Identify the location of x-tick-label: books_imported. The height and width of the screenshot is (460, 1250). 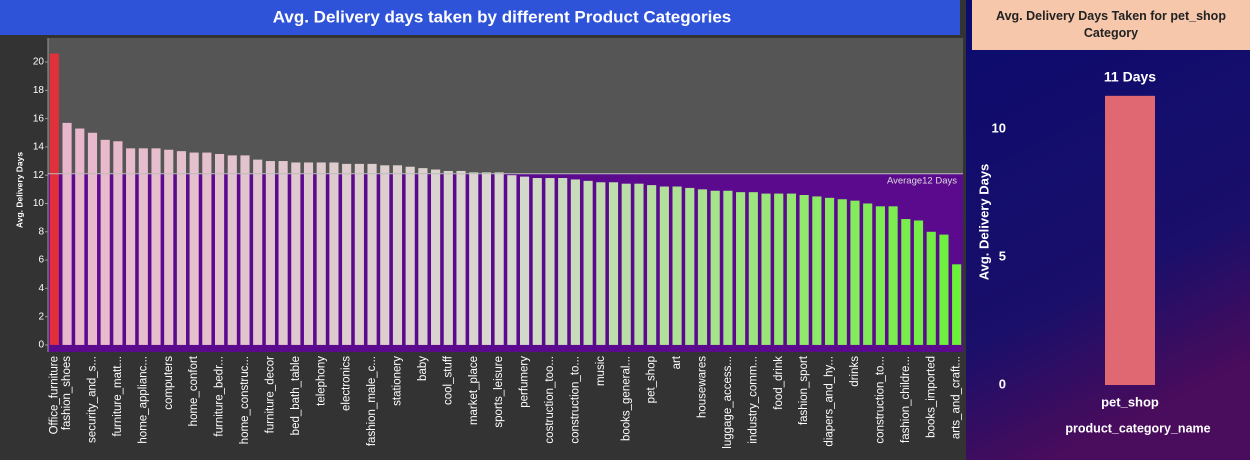
(931, 397).